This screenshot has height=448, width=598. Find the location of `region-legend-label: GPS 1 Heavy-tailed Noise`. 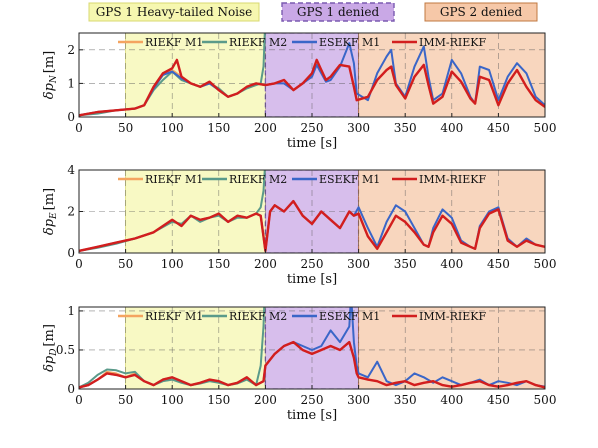

region-legend-label: GPS 1 Heavy-tailed Noise is located at coordinates (174, 12).